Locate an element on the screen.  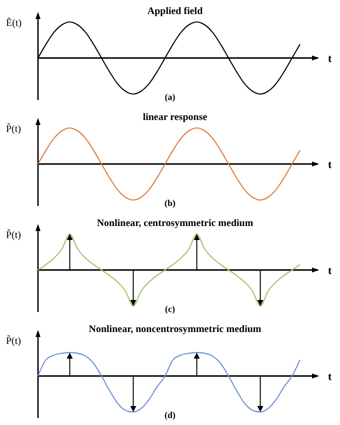
annotation: (d) is located at coordinates (170, 415).